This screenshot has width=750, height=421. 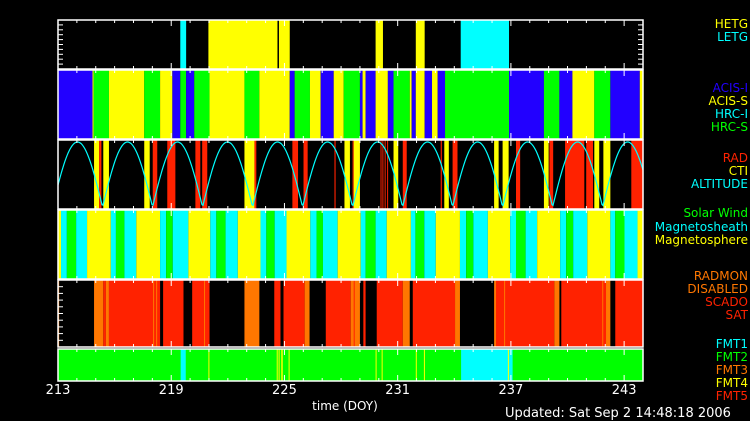 I want to click on legend-item-altitude: ALTITUDE, so click(x=719, y=184).